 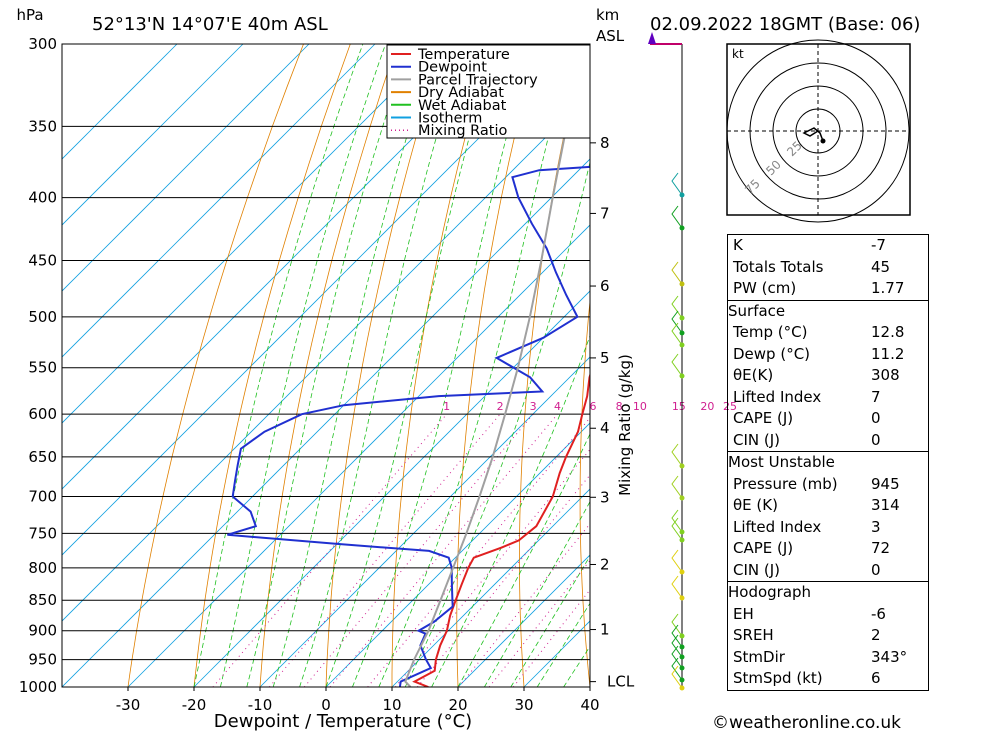 I want to click on credit: ©weatheronline.co.uk, so click(x=806, y=723).